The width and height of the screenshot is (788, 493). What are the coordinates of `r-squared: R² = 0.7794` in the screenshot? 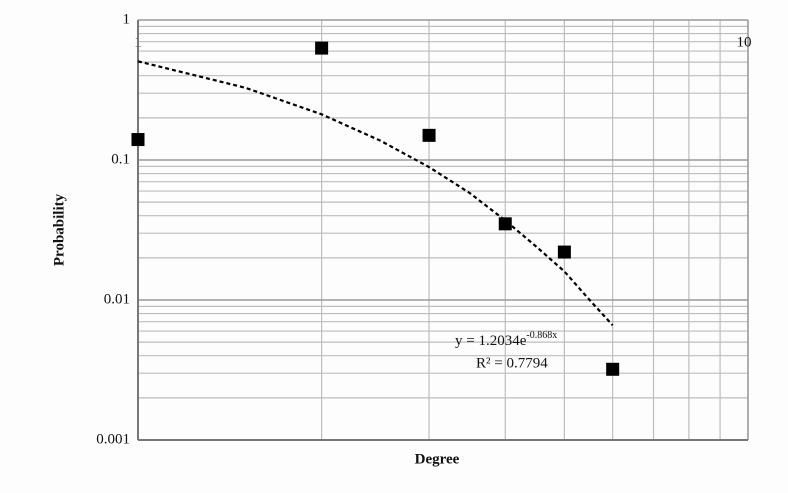 It's located at (512, 363).